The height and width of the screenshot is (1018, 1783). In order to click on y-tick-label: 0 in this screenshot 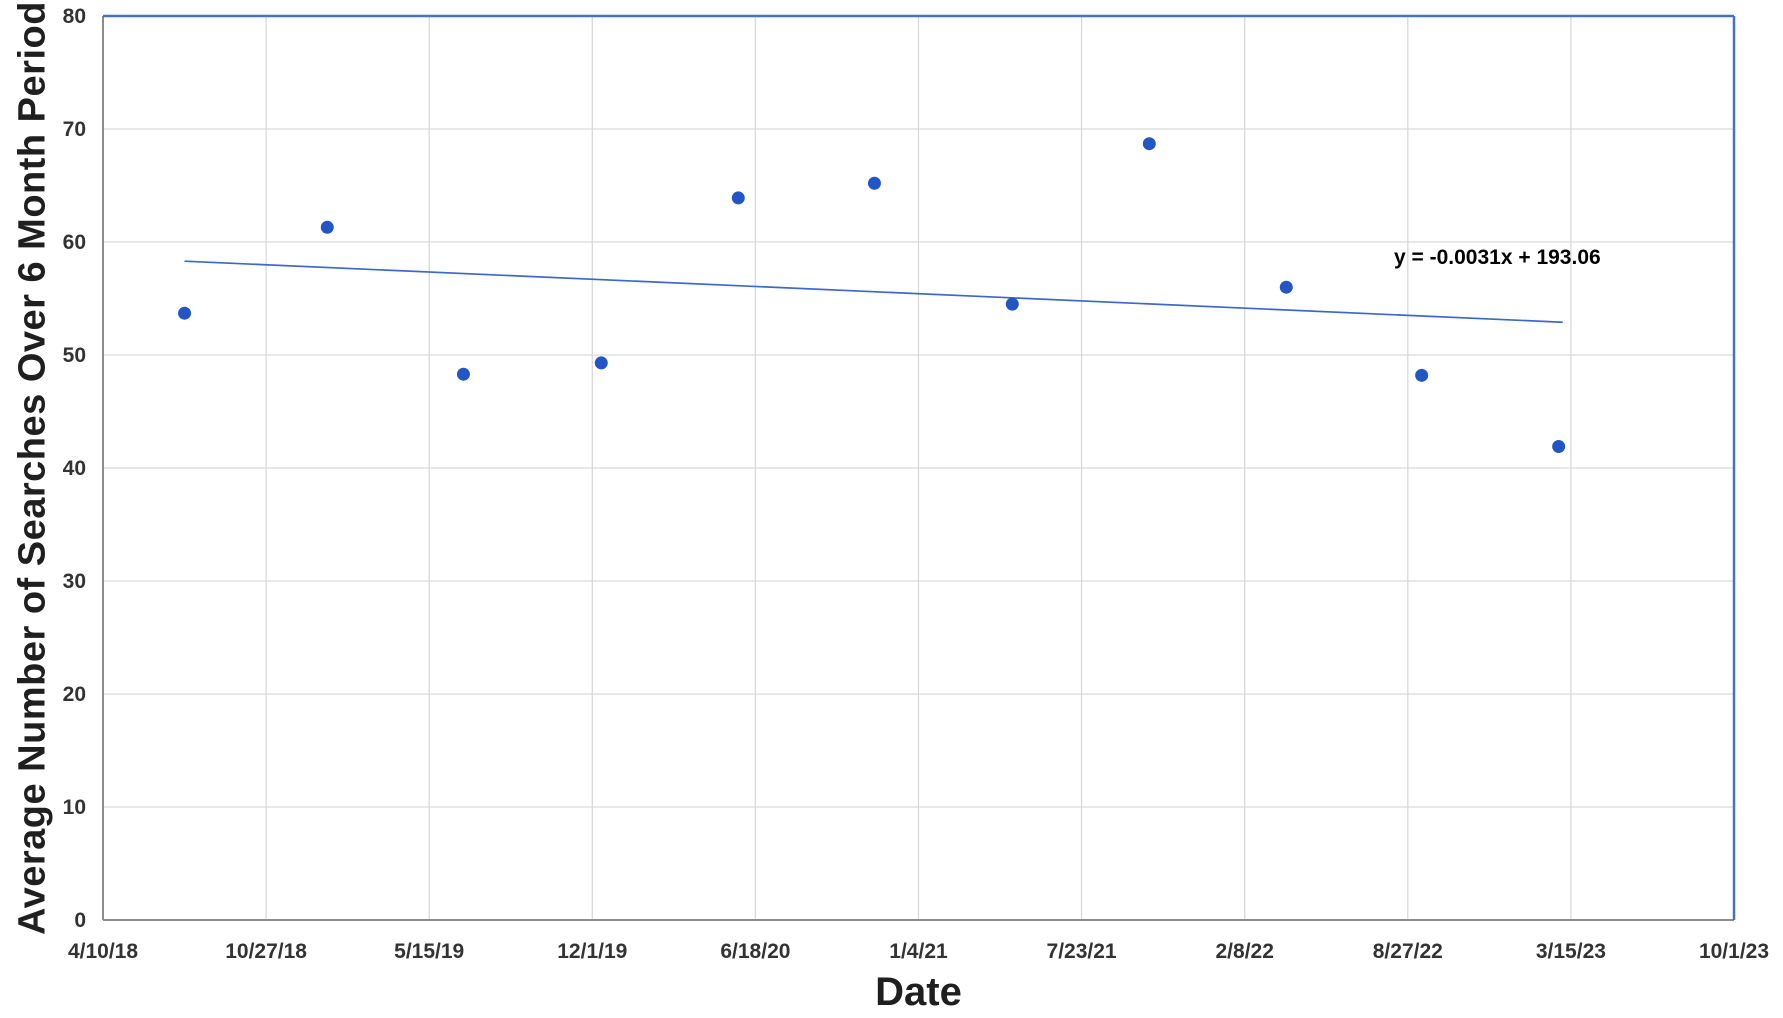, I will do `click(80, 920)`.